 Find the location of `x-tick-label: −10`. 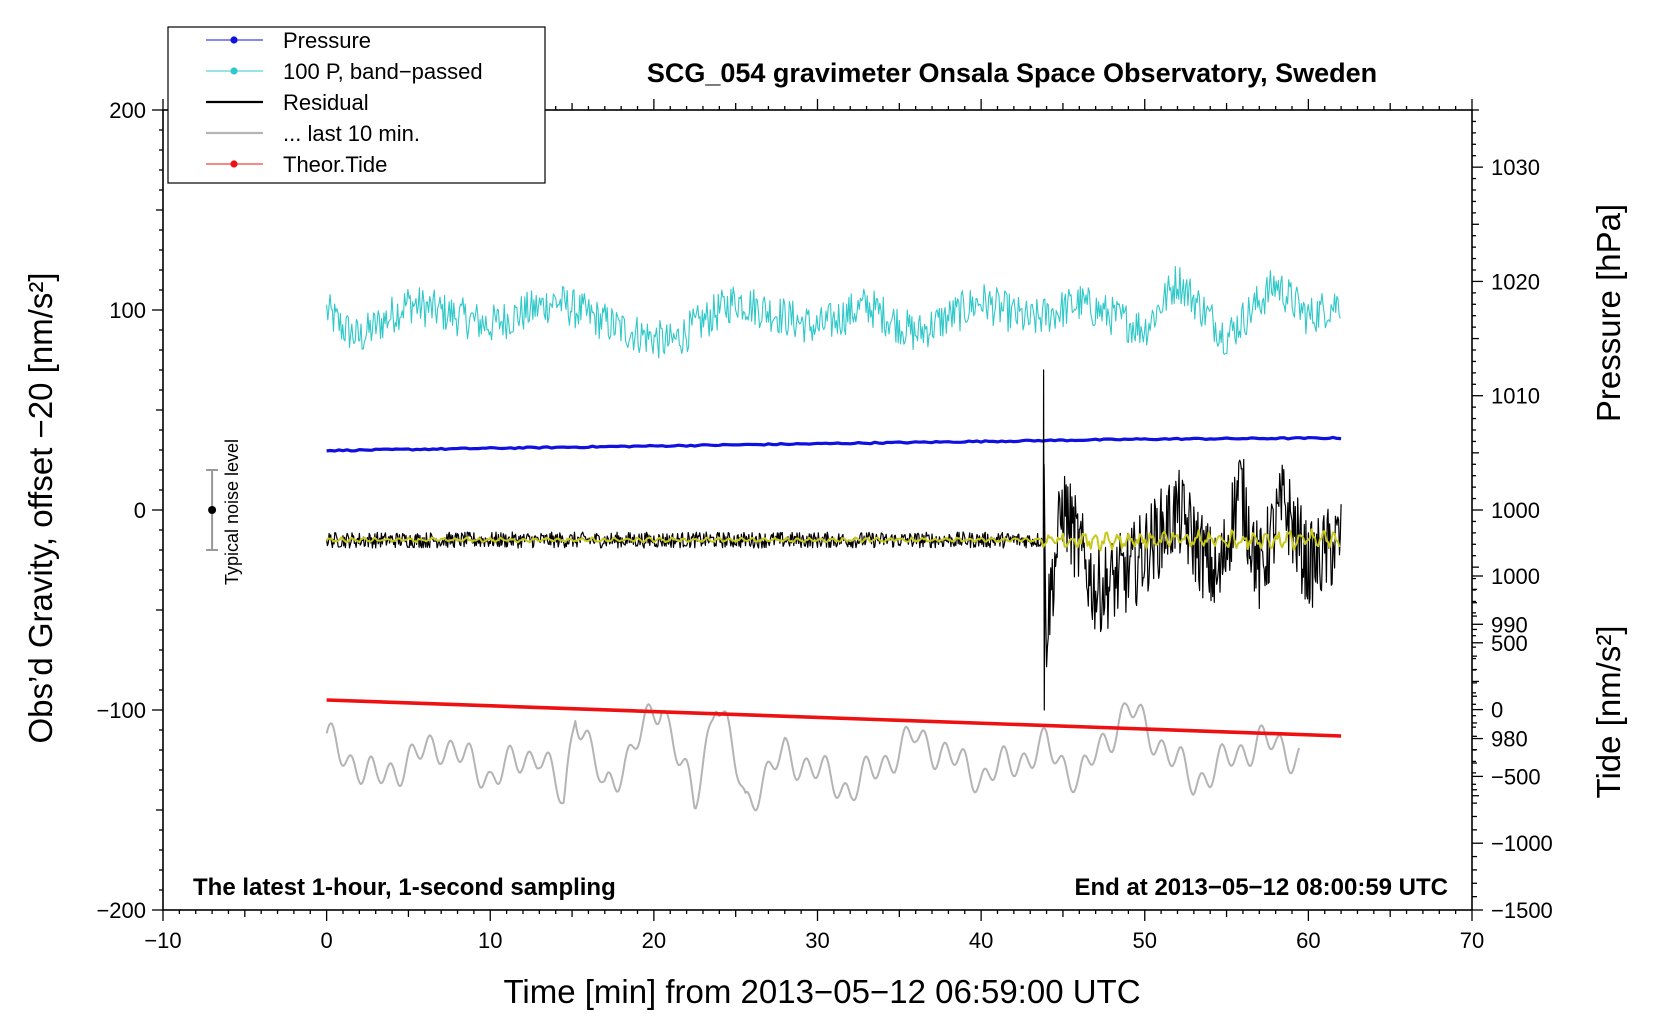

x-tick-label: −10 is located at coordinates (162, 940).